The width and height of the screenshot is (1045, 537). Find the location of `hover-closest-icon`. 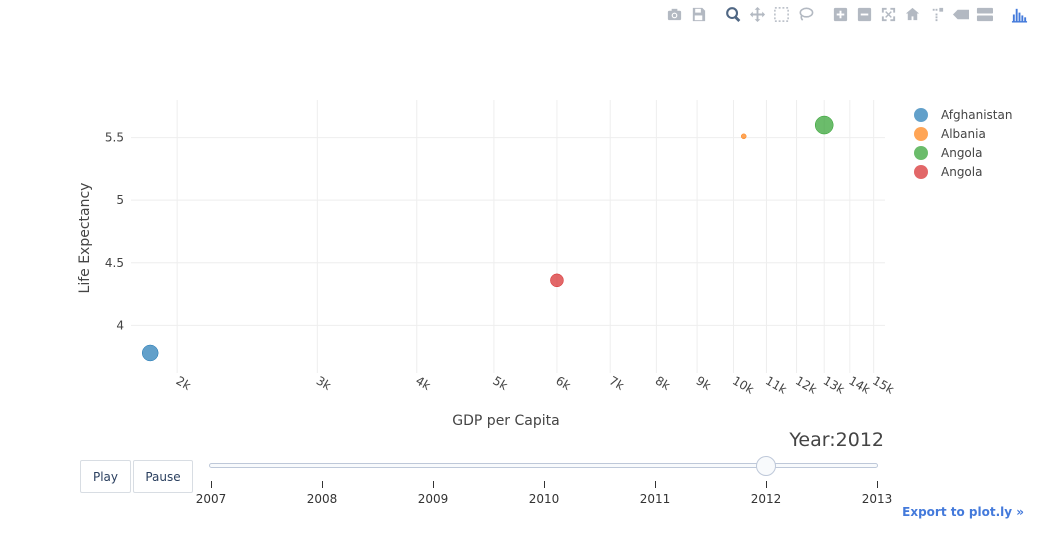

hover-closest-icon is located at coordinates (960, 14).